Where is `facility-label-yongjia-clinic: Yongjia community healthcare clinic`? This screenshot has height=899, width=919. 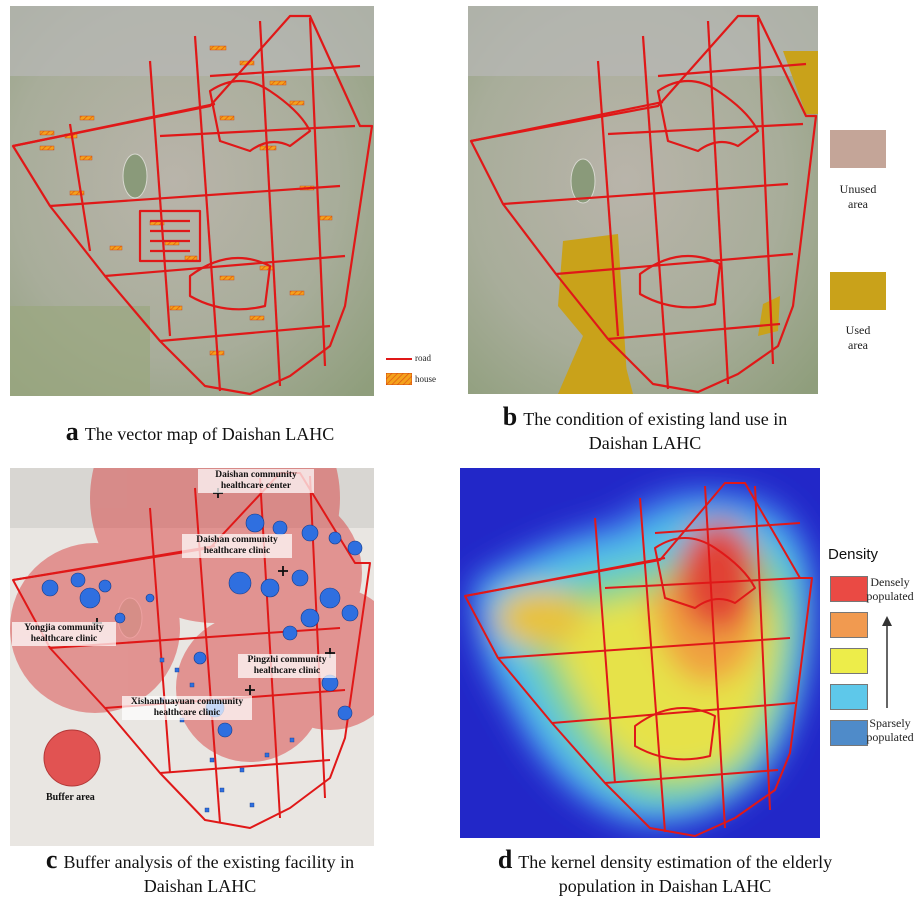 facility-label-yongjia-clinic: Yongjia community healthcare clinic is located at coordinates (64, 634).